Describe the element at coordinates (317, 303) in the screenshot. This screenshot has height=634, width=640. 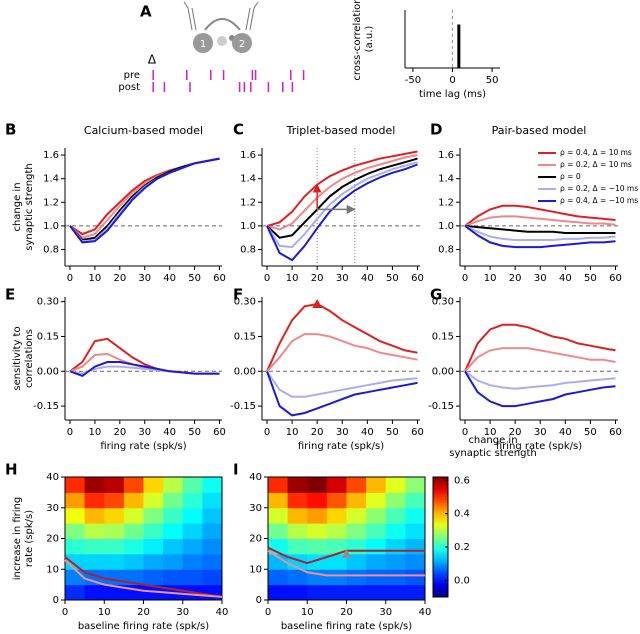
I see `marker` at that location.